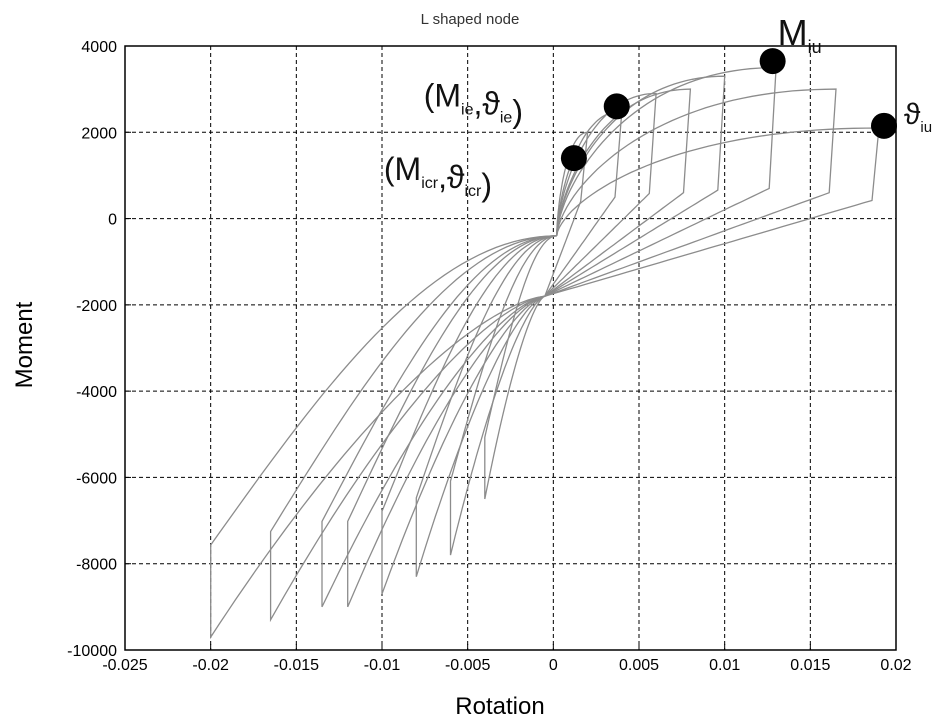 The width and height of the screenshot is (952, 722). Describe the element at coordinates (639, 665) in the screenshot. I see `x-tick-label: 0.005` at that location.